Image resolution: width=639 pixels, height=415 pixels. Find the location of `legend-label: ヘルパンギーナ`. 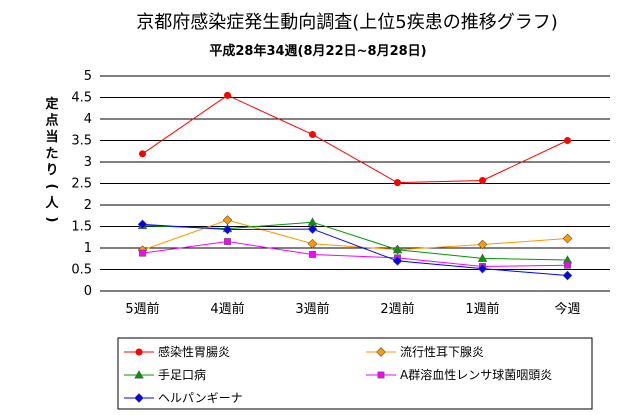

legend-label: ヘルパンギーナ is located at coordinates (200, 398).